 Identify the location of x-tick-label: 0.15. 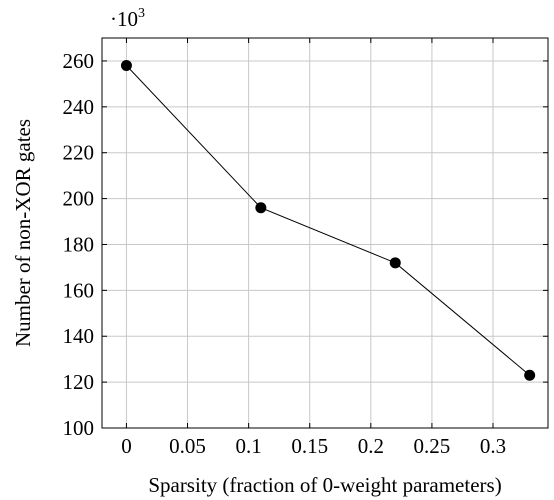
(309, 446).